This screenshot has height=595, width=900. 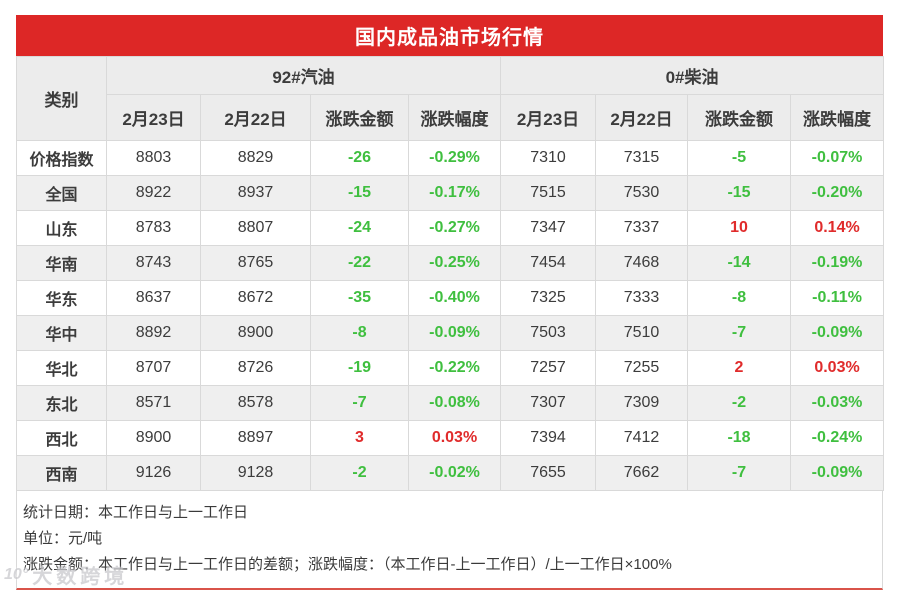 What do you see at coordinates (641, 228) in the screenshot?
I see `price-value: 7337` at bounding box center [641, 228].